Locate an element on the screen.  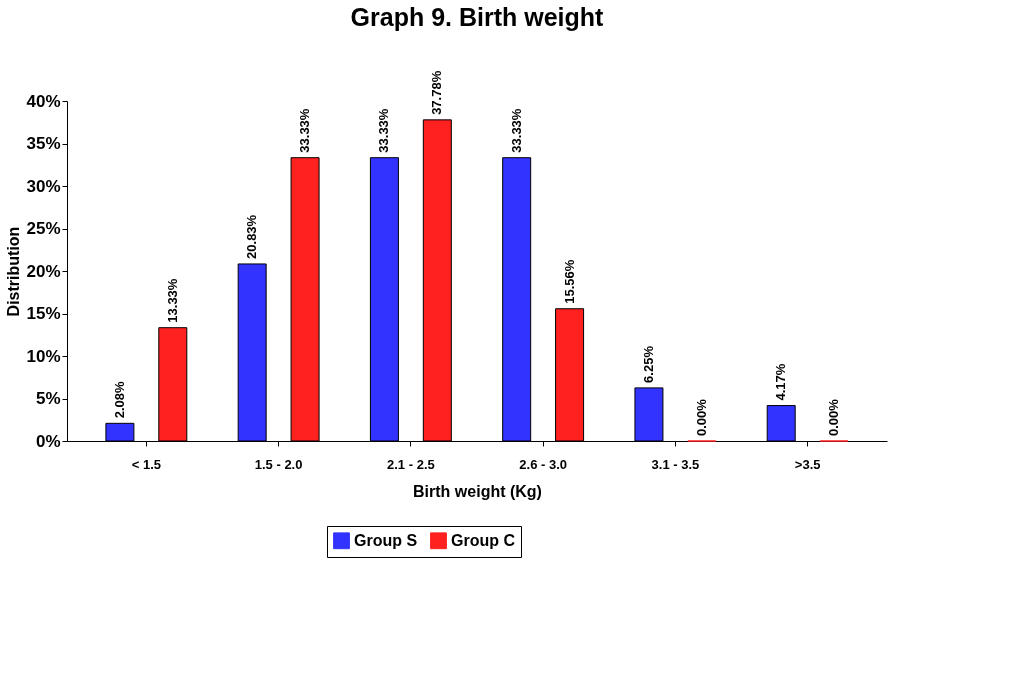
legend-label: Group S is located at coordinates (386, 540).